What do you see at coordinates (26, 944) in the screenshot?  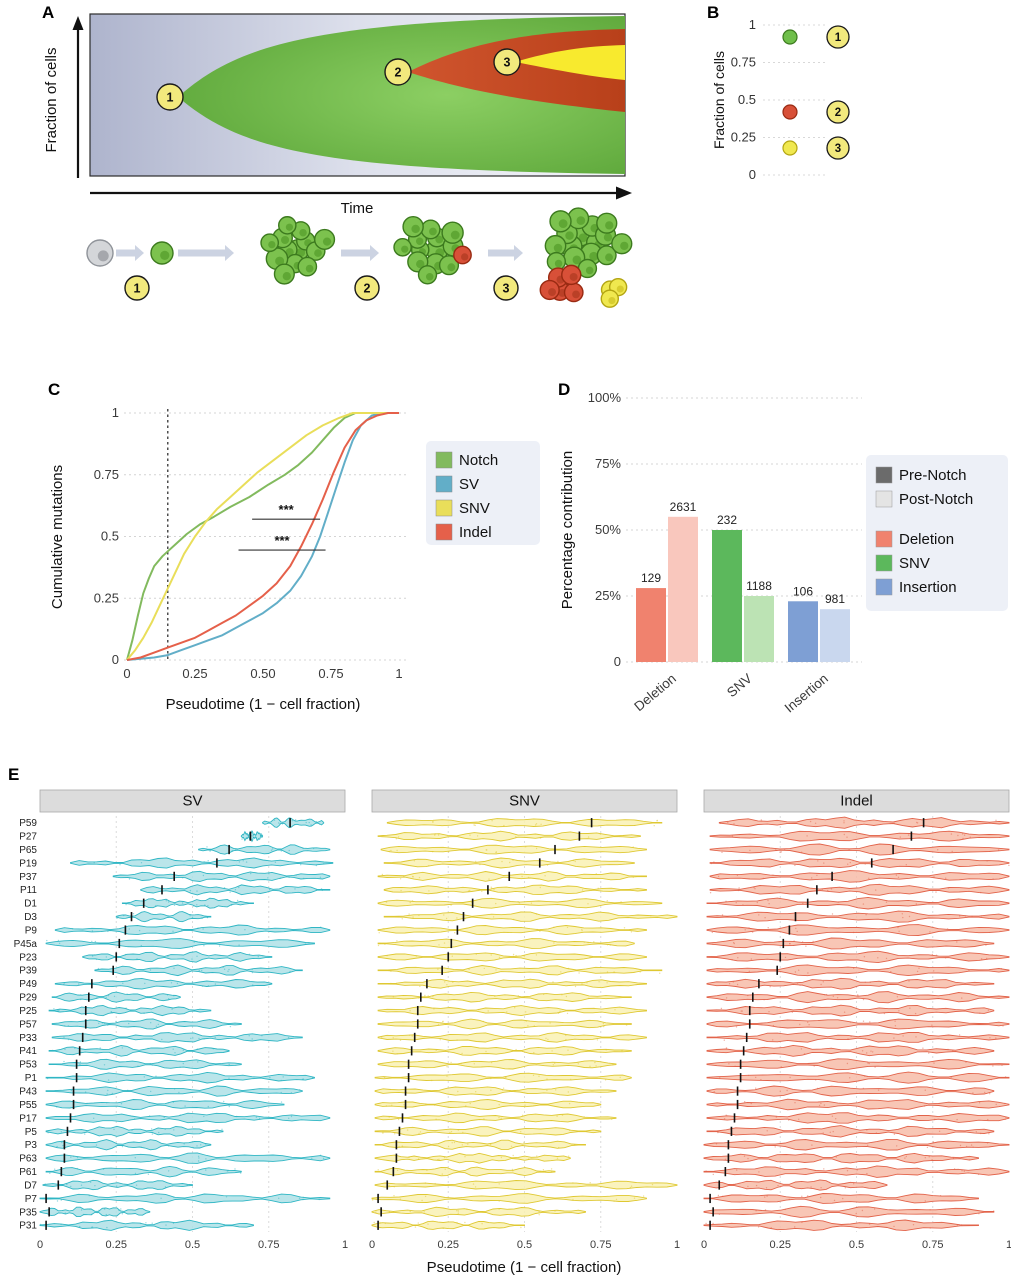 I see `patient-label: P45a` at bounding box center [26, 944].